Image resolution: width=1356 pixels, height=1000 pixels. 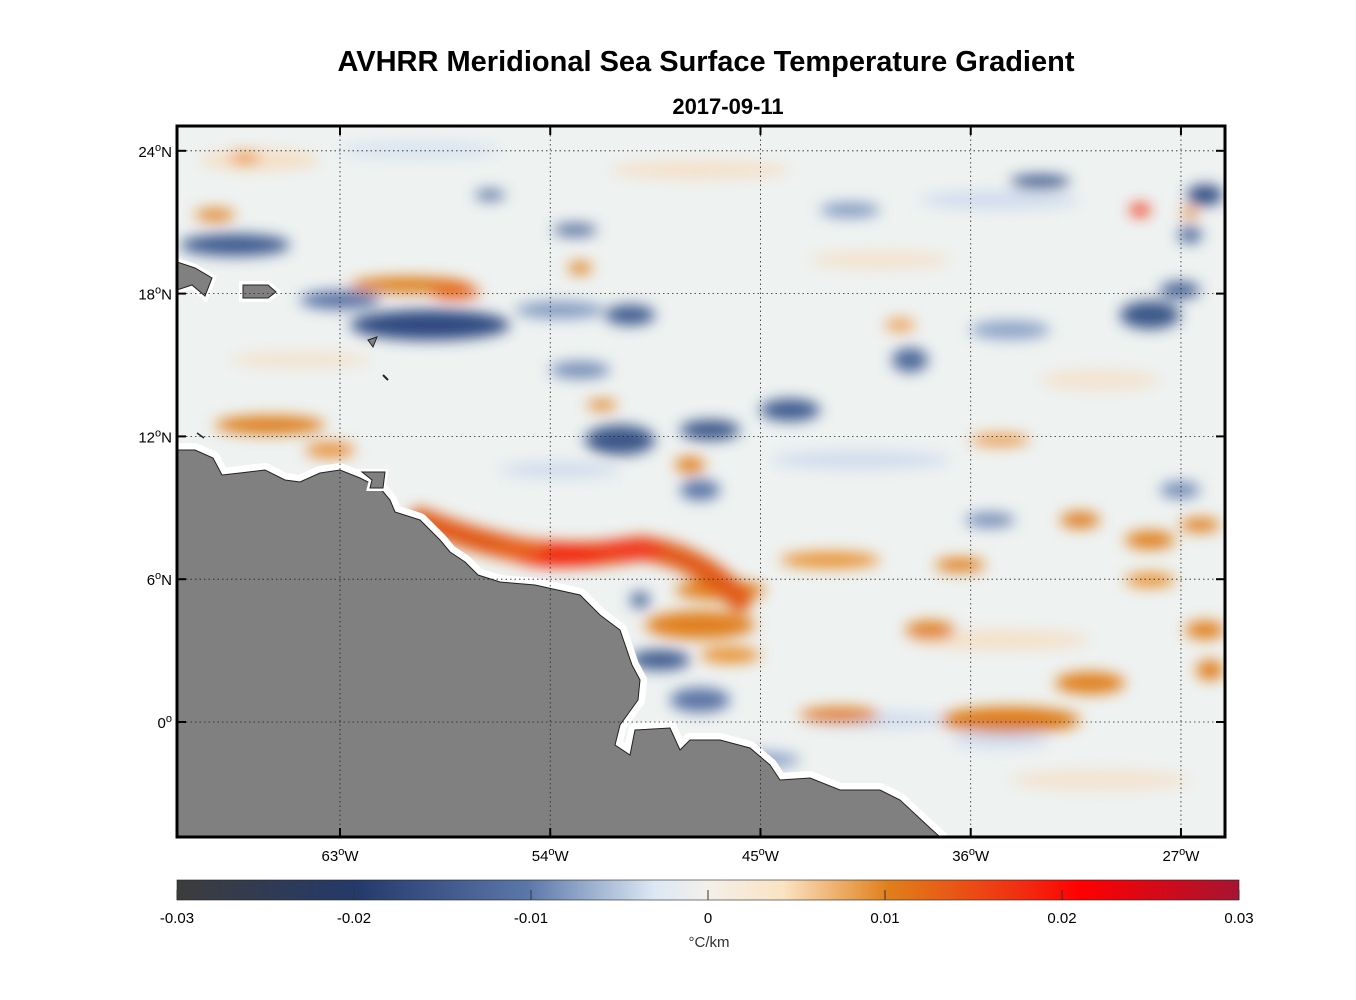 I want to click on lat-tick-label: 0o, so click(x=165, y=722).